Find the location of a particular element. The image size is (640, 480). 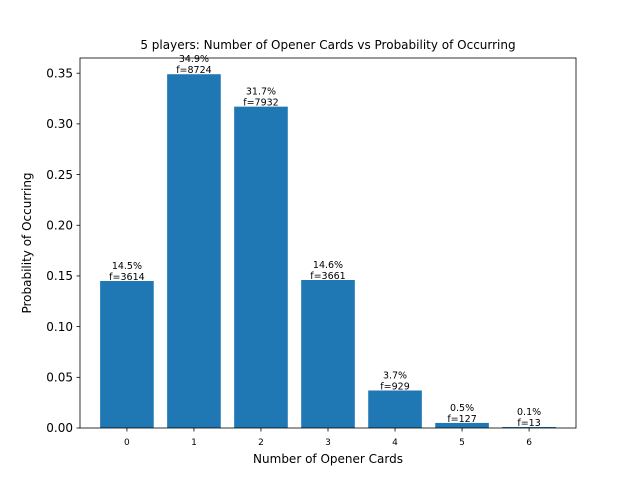

y-axis-label: Probability of Occurring is located at coordinates (27, 242).